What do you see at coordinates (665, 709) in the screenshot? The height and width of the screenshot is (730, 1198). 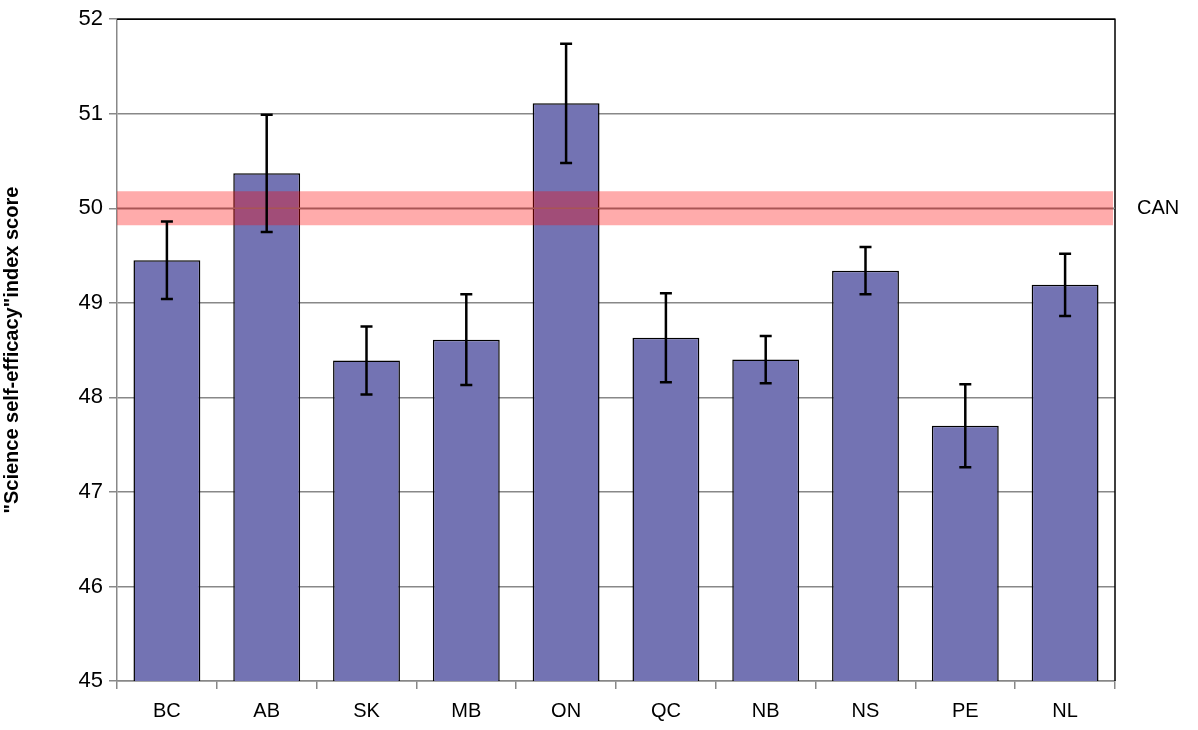 I see `x-tick-label: QC` at bounding box center [665, 709].